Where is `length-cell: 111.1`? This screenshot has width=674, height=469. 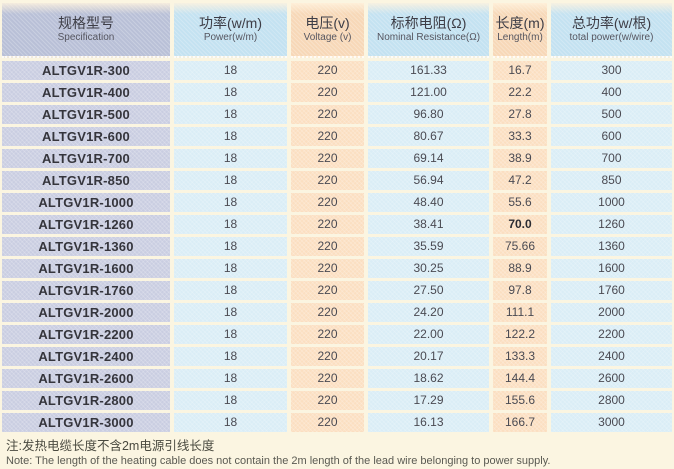
length-cell: 111.1 is located at coordinates (520, 312).